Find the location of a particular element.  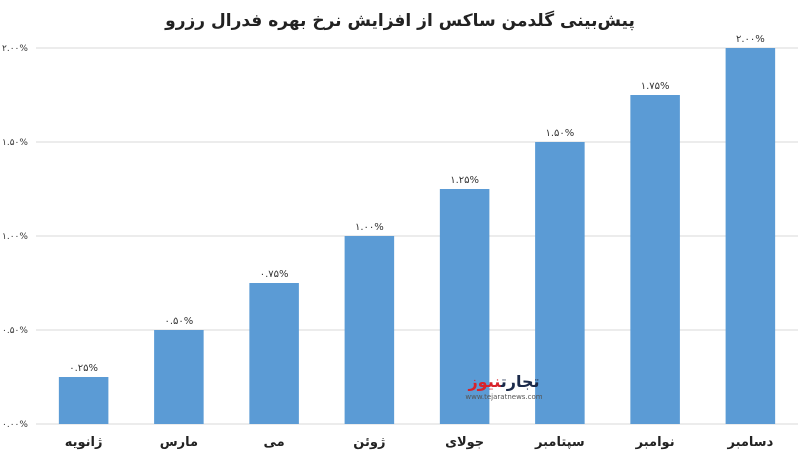

data-label: ۰.۵۰% is located at coordinates (178, 321).